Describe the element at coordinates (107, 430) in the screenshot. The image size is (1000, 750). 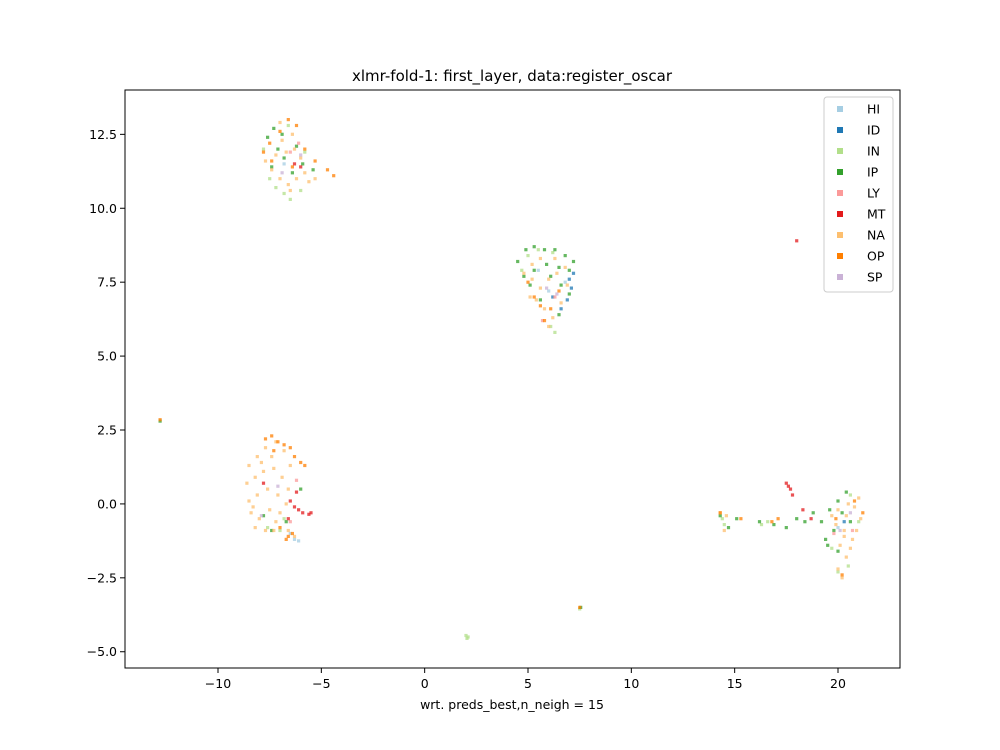
I see `y-tick-label: 2.5` at that location.